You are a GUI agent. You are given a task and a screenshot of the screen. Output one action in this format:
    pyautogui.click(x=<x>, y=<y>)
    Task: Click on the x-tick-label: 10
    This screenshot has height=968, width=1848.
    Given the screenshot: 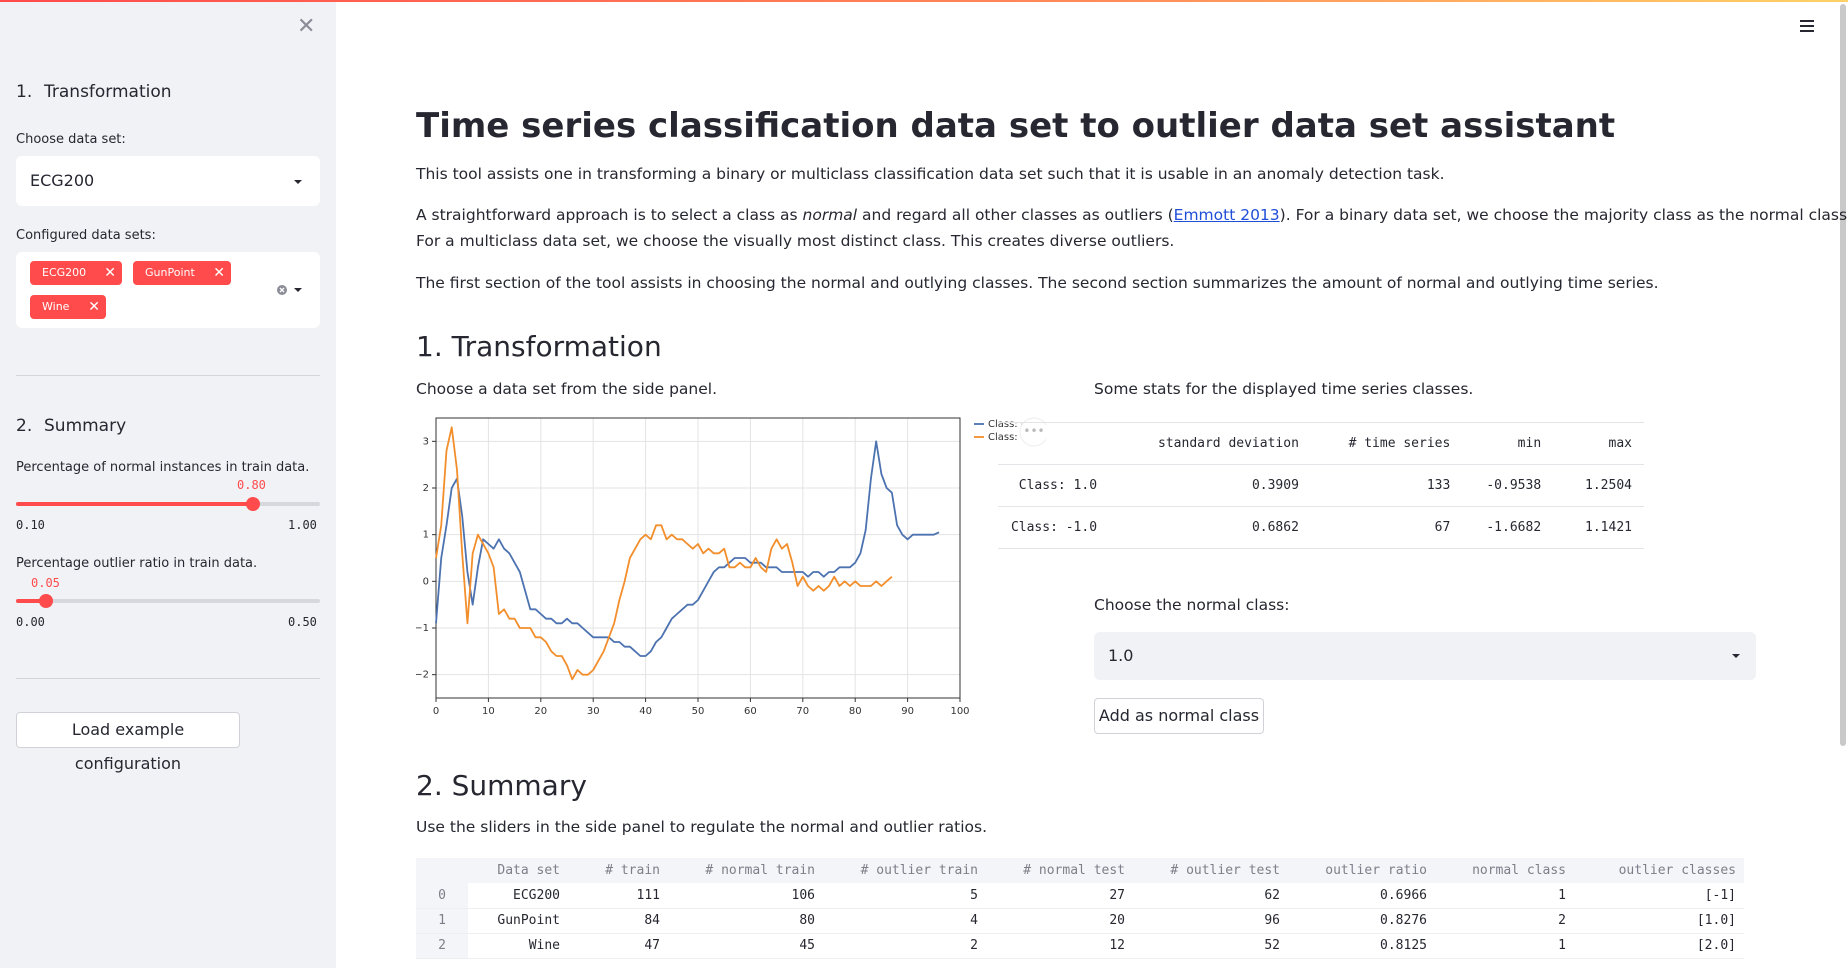 What is the action you would take?
    pyautogui.click(x=488, y=711)
    